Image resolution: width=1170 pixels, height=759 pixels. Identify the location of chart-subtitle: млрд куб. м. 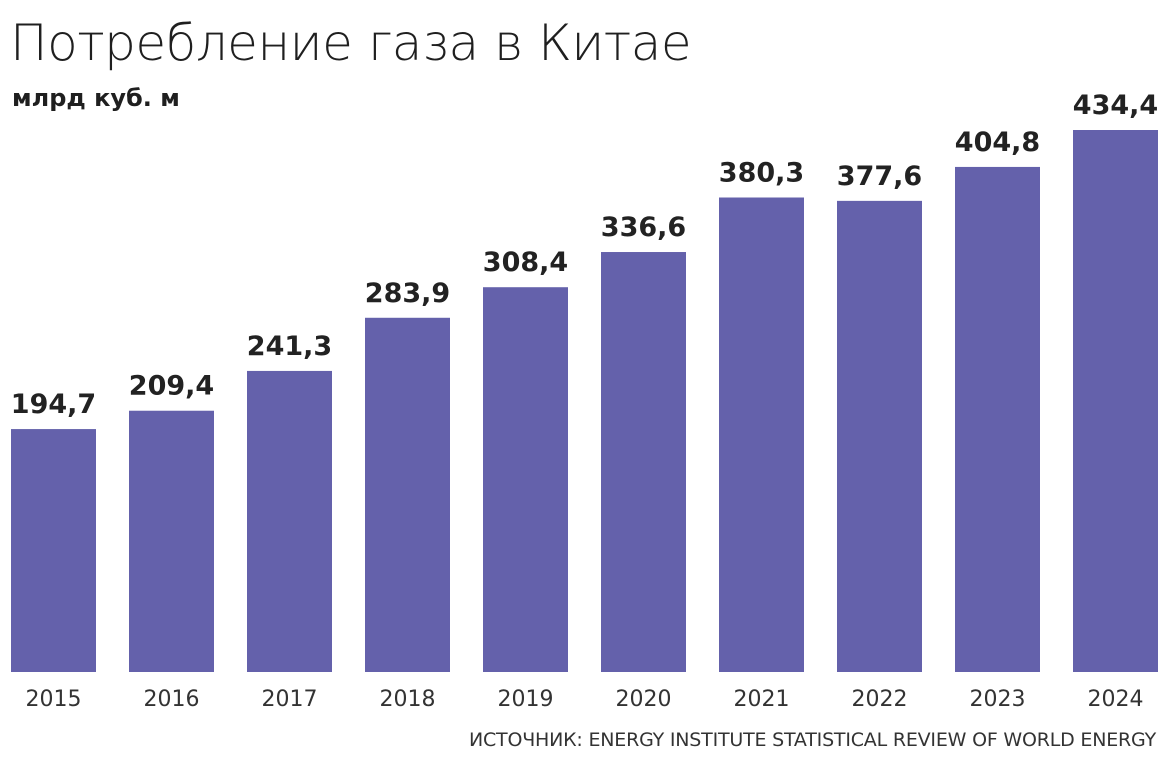
(96, 98).